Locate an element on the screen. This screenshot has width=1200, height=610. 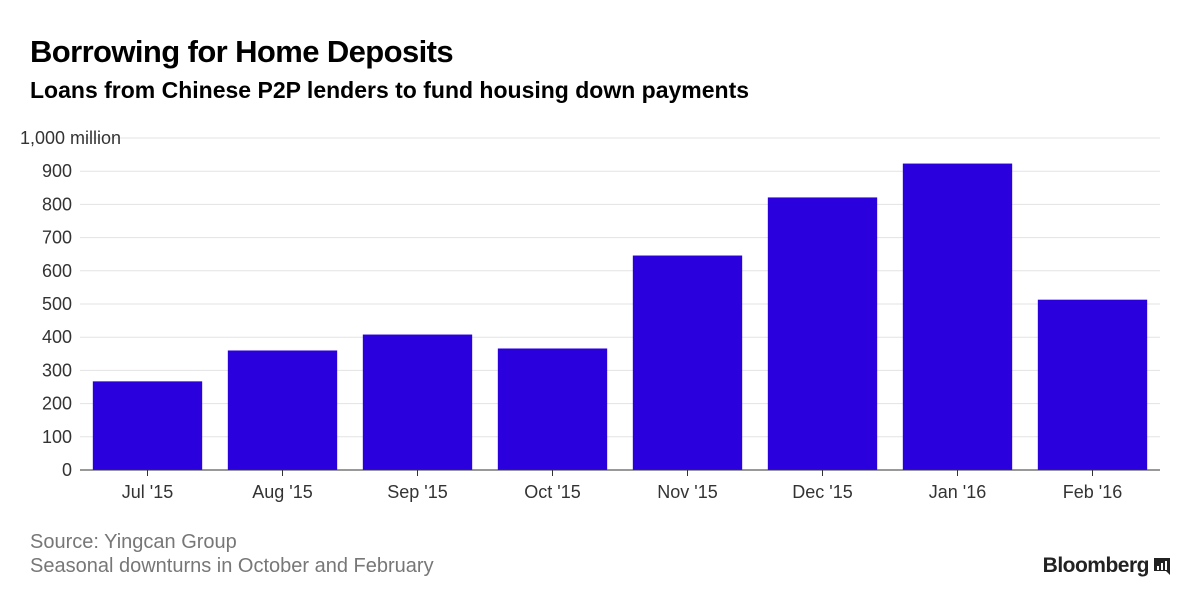
x-tick-label: Jul '15 is located at coordinates (147, 492).